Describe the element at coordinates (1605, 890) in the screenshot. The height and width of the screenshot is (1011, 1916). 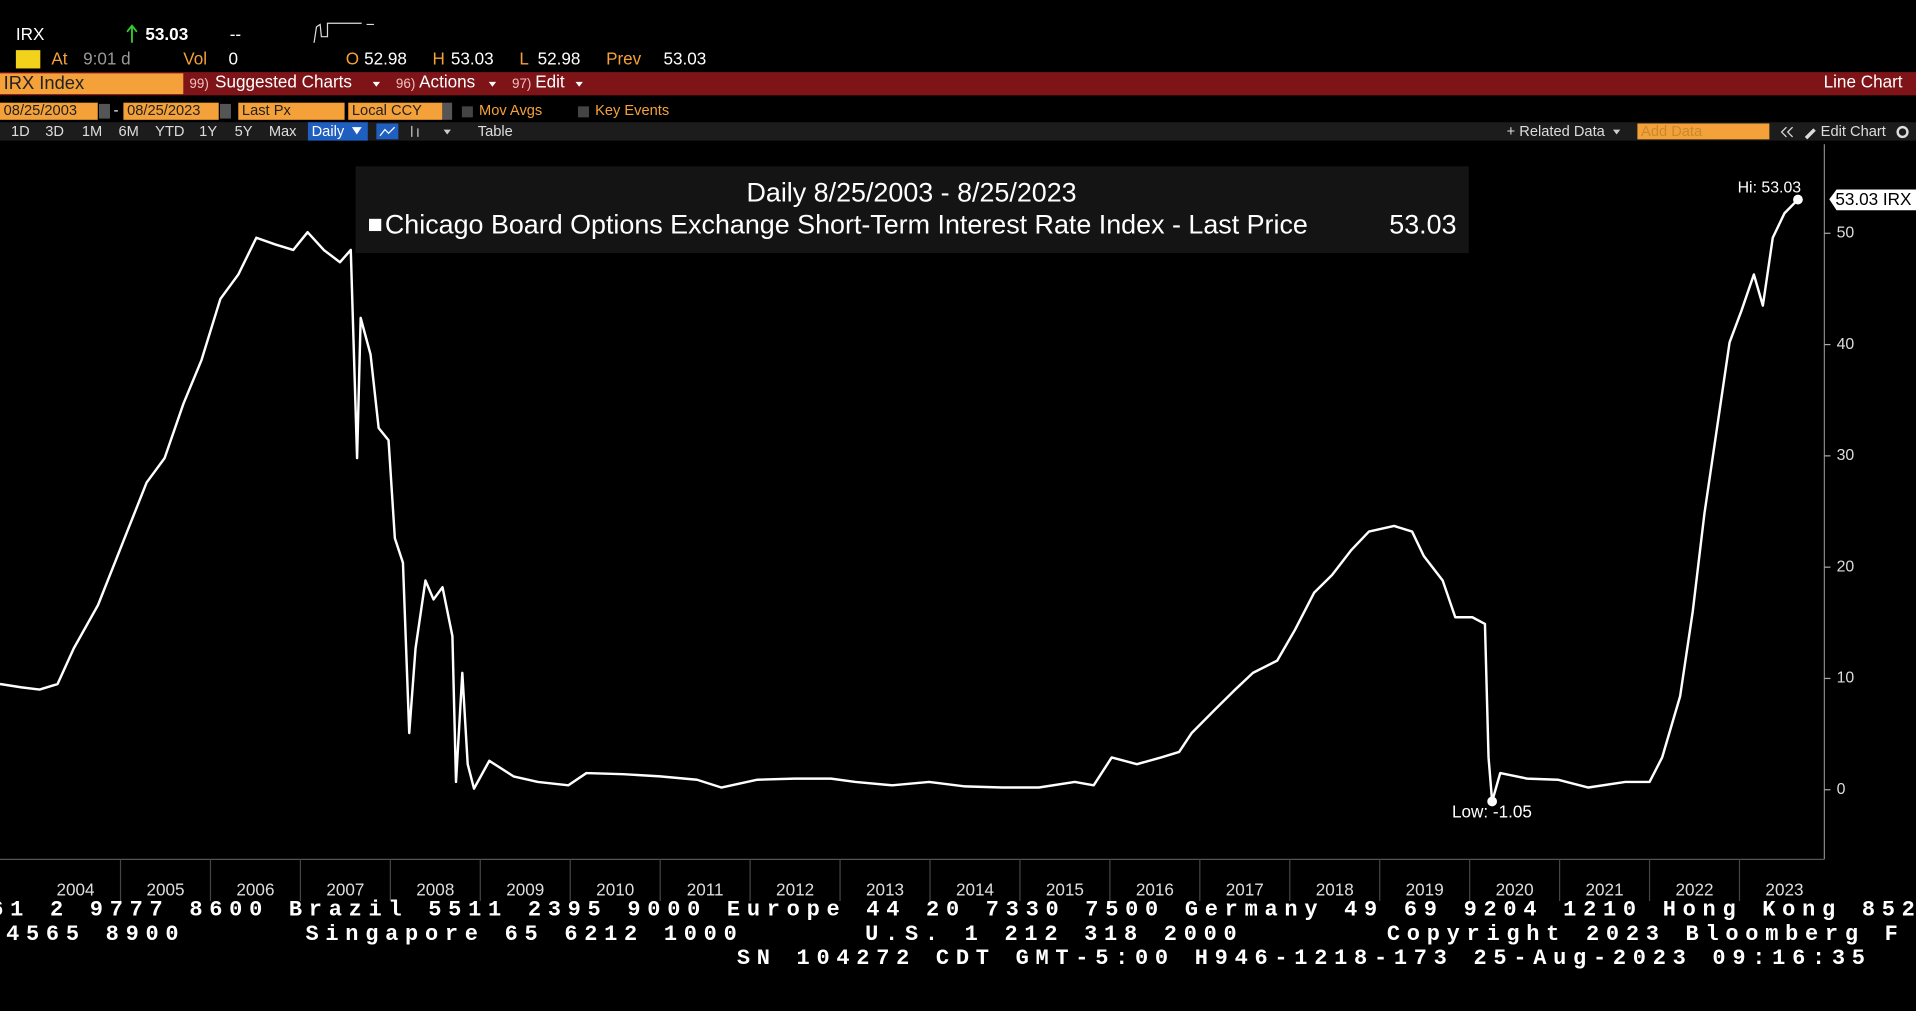
I see `x-tick-label: 2021` at that location.